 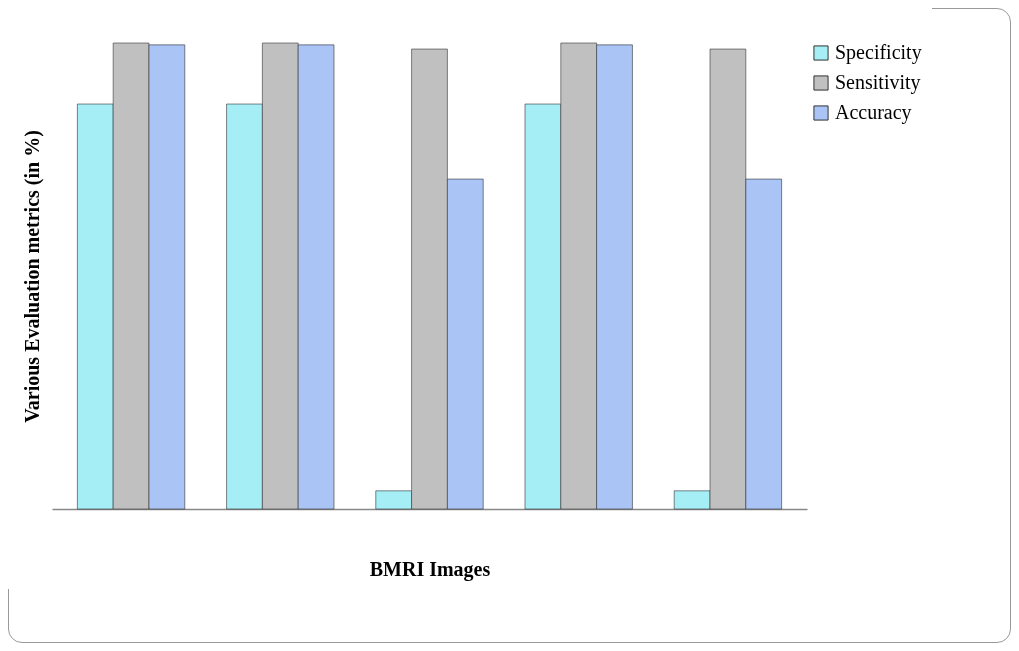 I want to click on x-axis-title: BMRI Images, so click(x=430, y=569).